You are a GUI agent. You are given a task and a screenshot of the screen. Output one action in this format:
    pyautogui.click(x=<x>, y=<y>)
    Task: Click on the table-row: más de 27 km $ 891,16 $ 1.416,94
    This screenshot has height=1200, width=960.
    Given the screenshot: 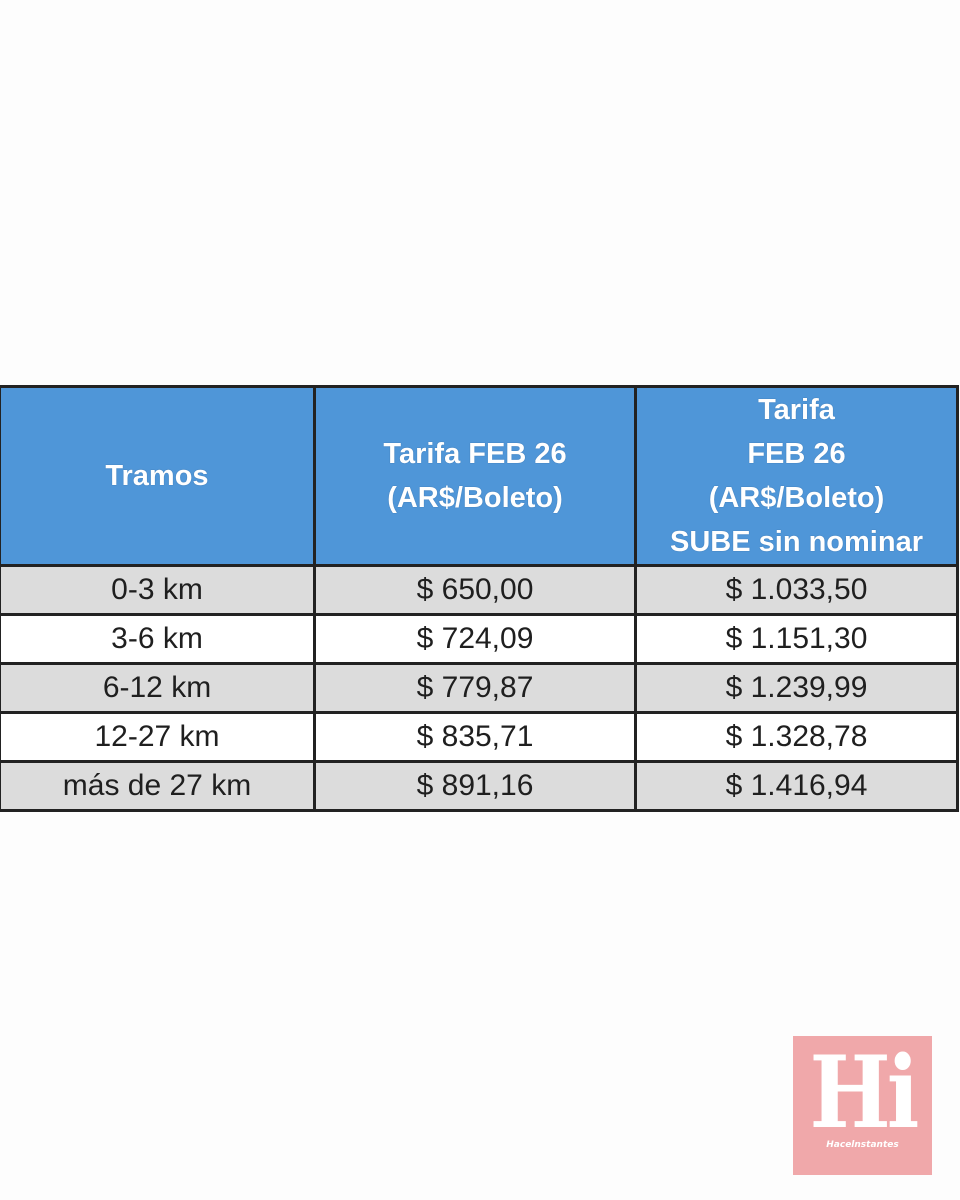 What is the action you would take?
    pyautogui.click(x=479, y=786)
    